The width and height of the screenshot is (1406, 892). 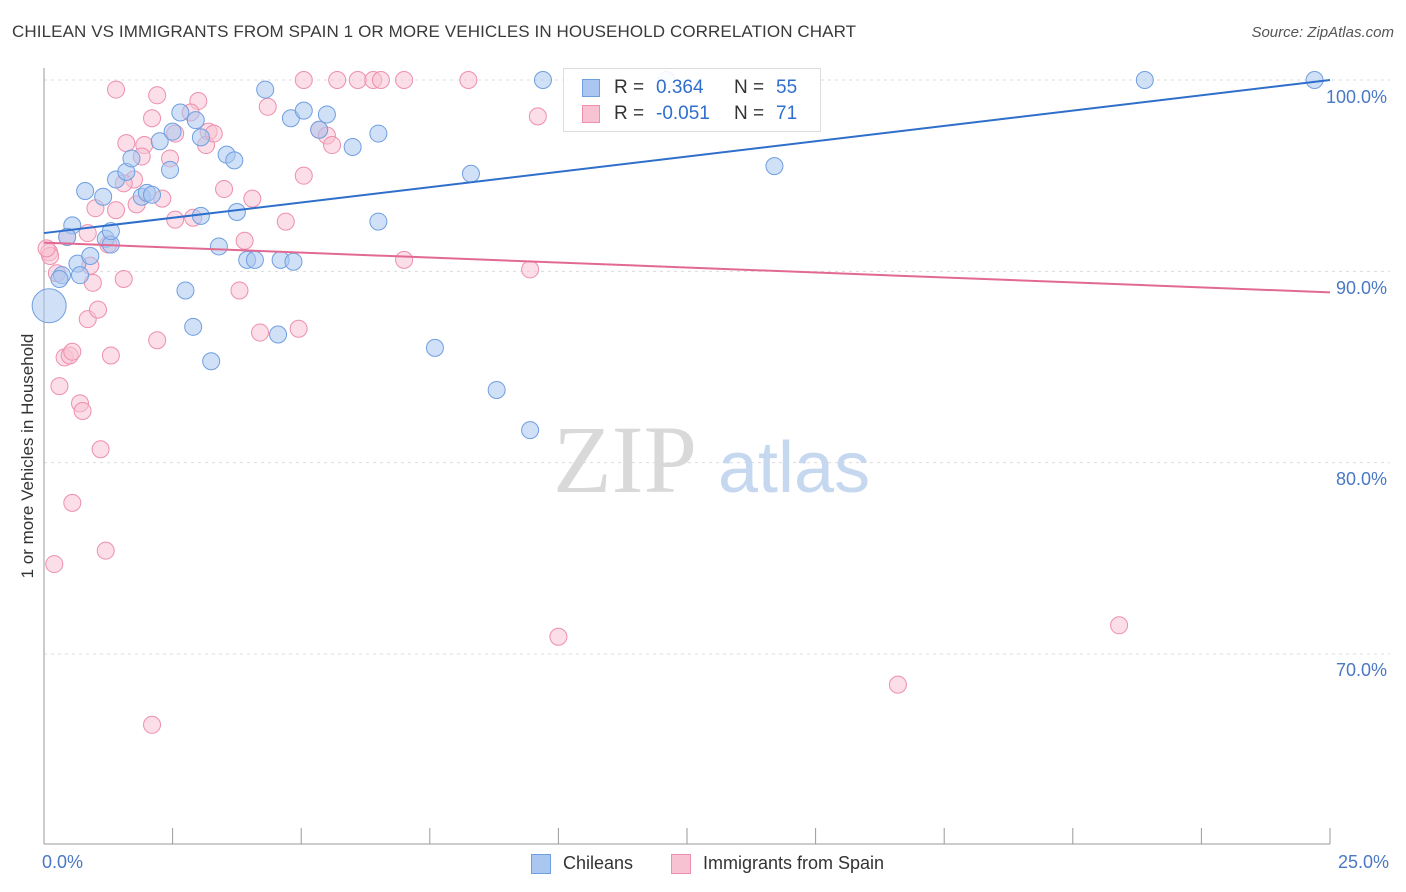 What do you see at coordinates (63, 862) in the screenshot?
I see `x-tick-min: 0.0%` at bounding box center [63, 862].